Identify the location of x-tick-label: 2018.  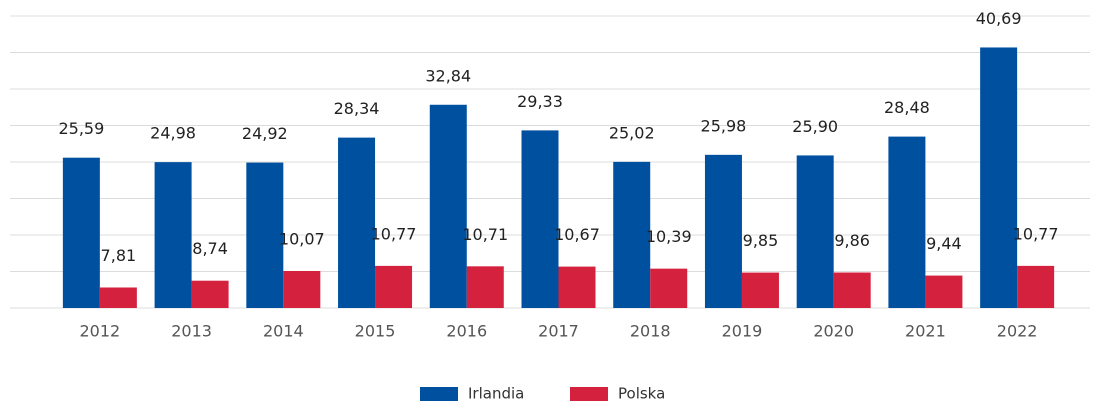
(650, 331).